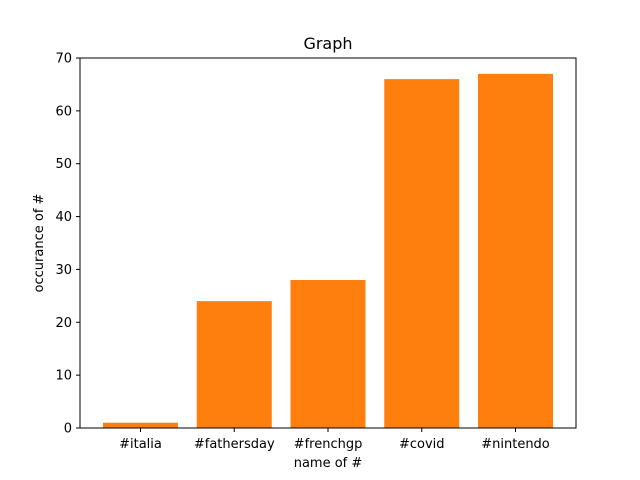  What do you see at coordinates (515, 251) in the screenshot?
I see `bar-nintendo` at bounding box center [515, 251].